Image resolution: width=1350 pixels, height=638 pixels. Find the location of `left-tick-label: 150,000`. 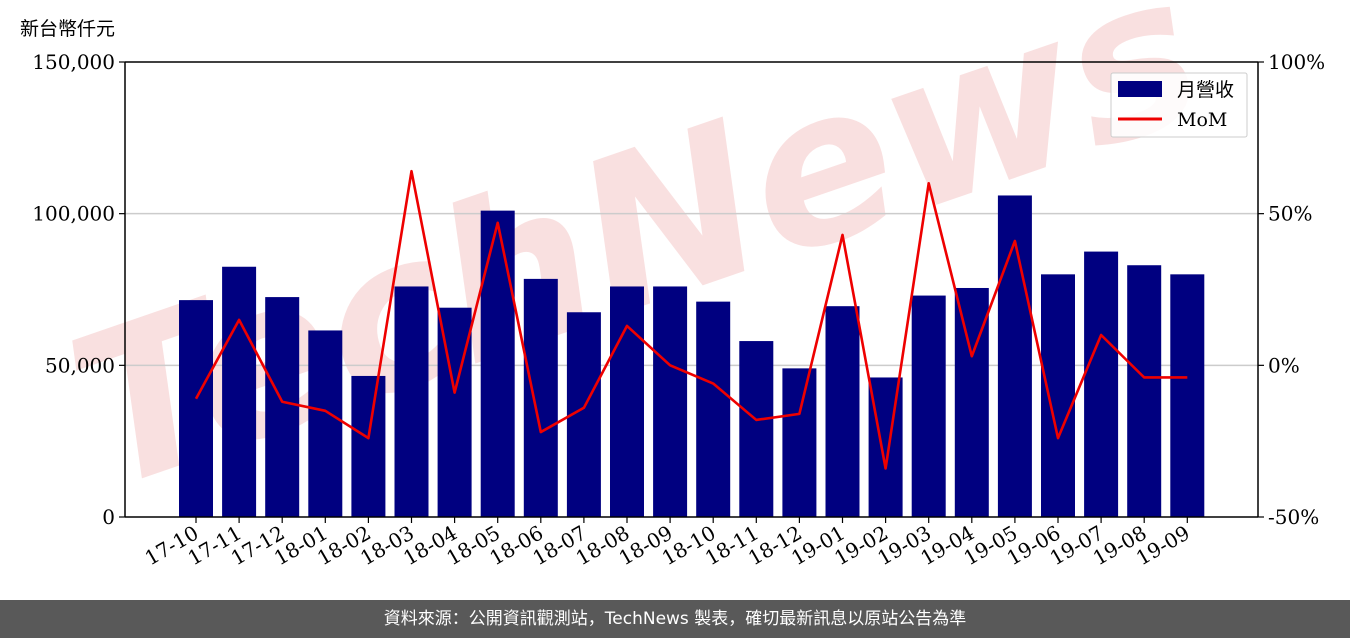

left-tick-label: 150,000 is located at coordinates (73, 62).